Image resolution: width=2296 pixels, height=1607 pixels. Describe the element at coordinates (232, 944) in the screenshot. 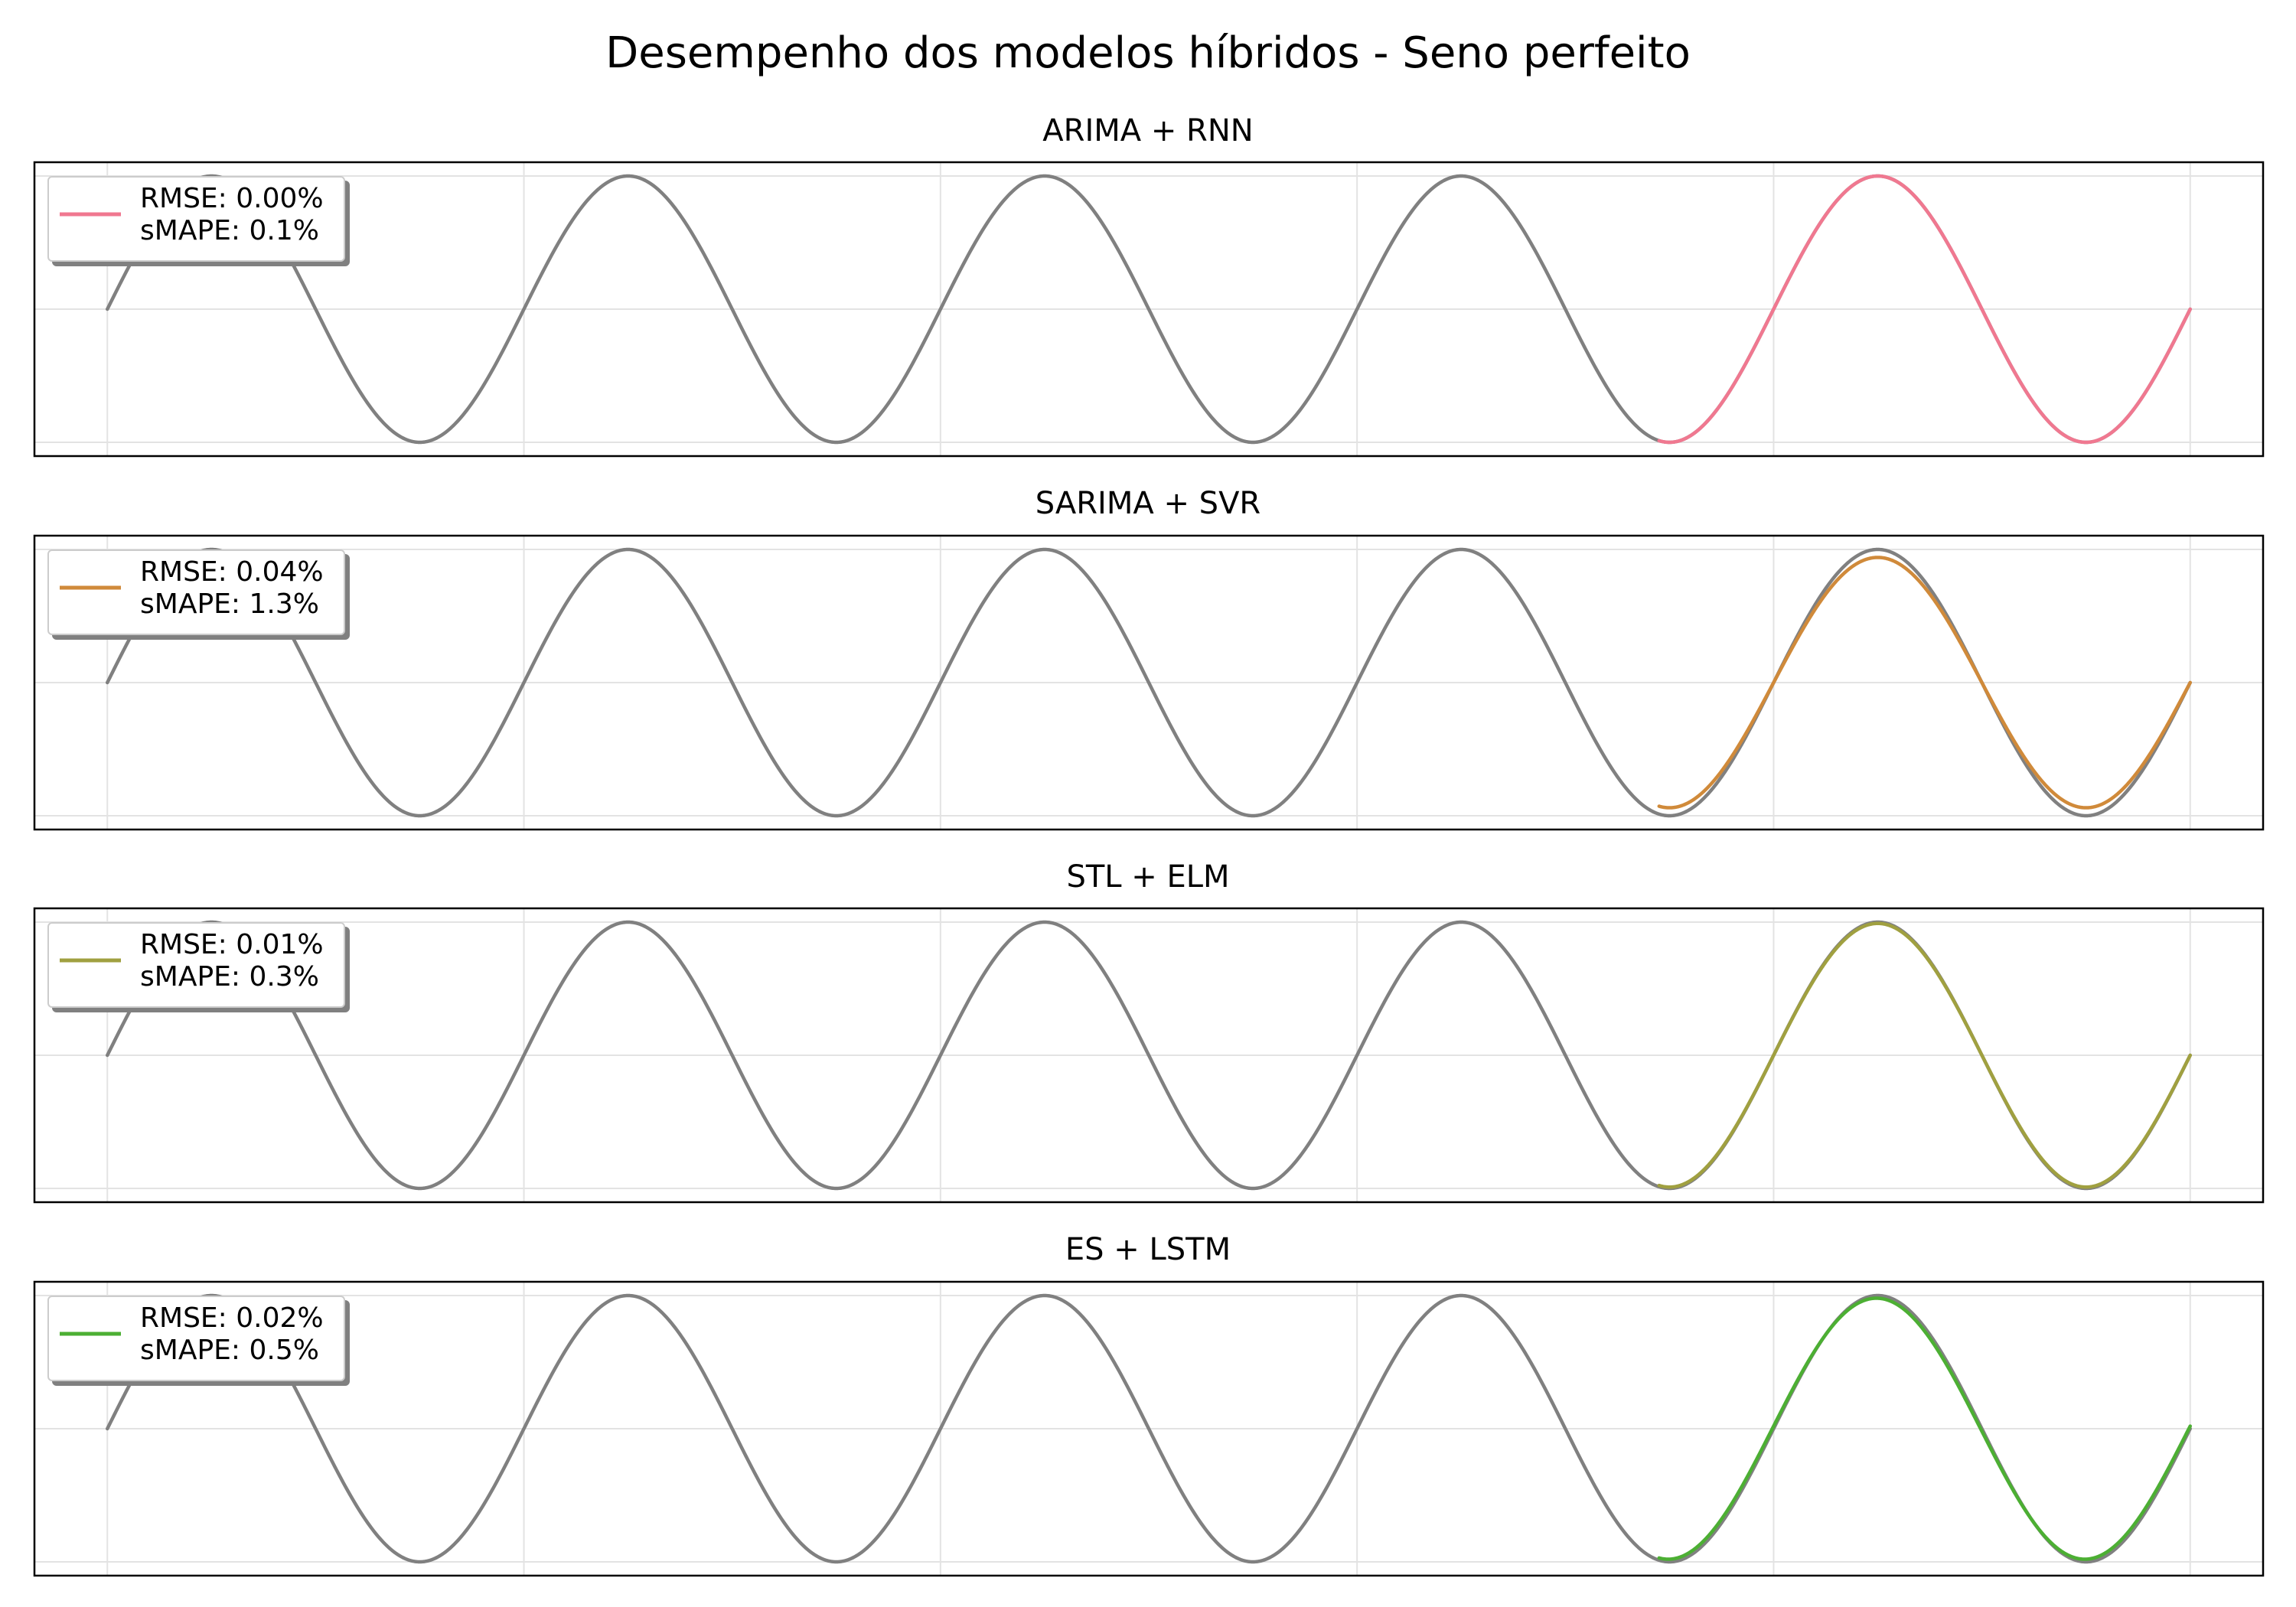

I see `legend-rmse-label: RMSE: 0.01%` at that location.